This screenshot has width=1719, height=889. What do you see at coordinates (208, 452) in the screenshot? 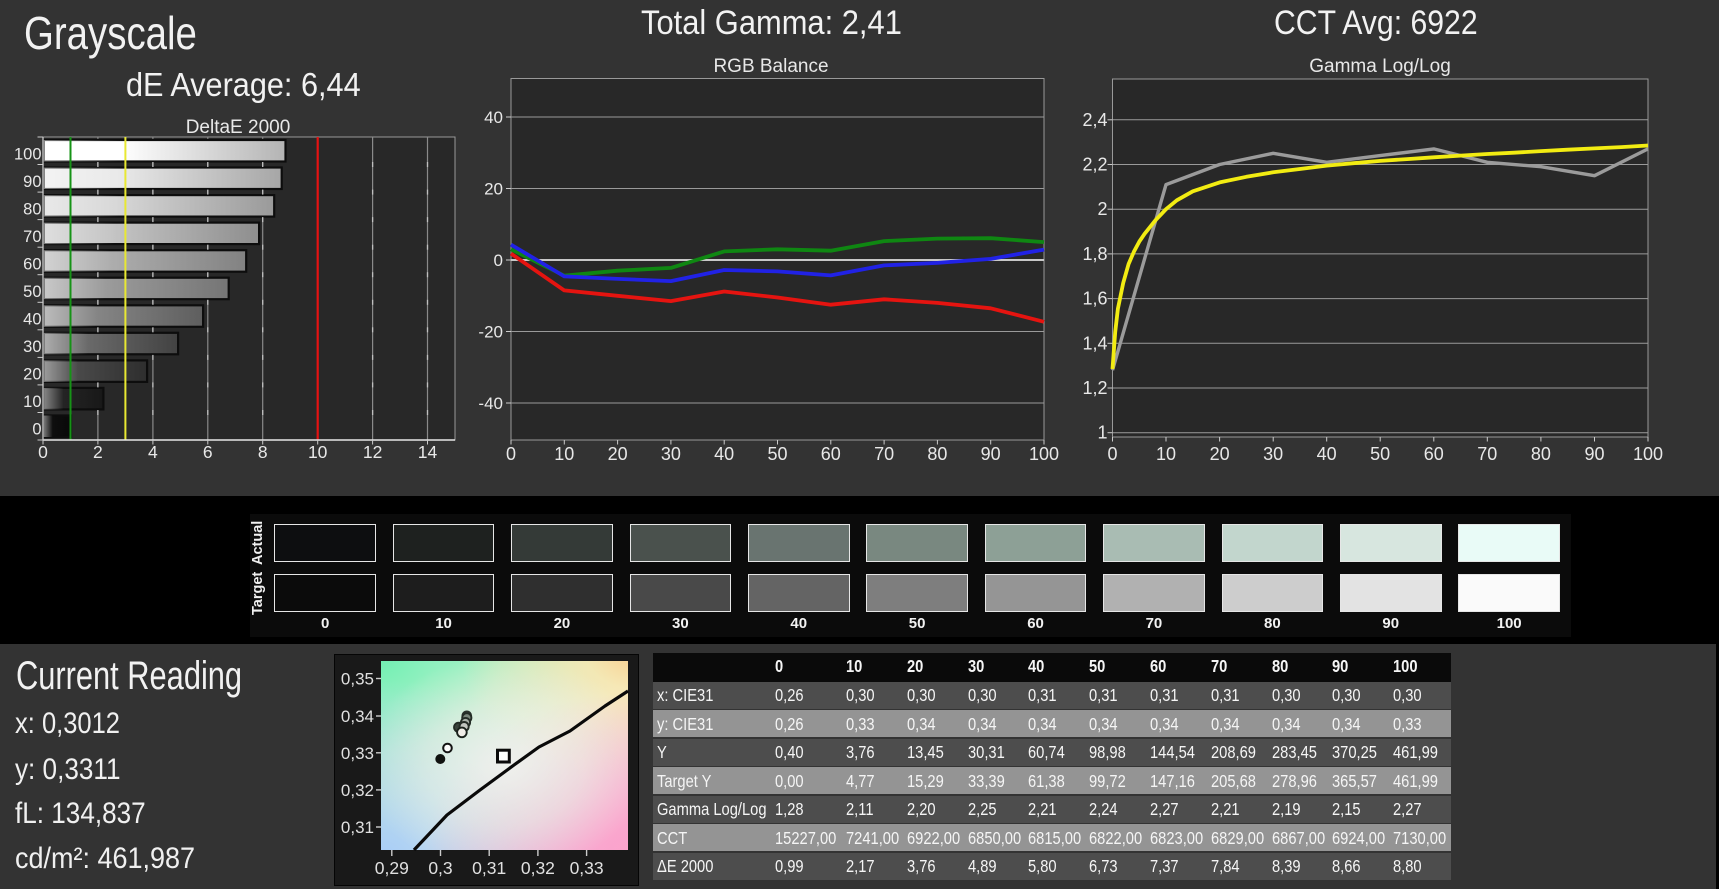
I see `svg-text: 6` at bounding box center [208, 452].